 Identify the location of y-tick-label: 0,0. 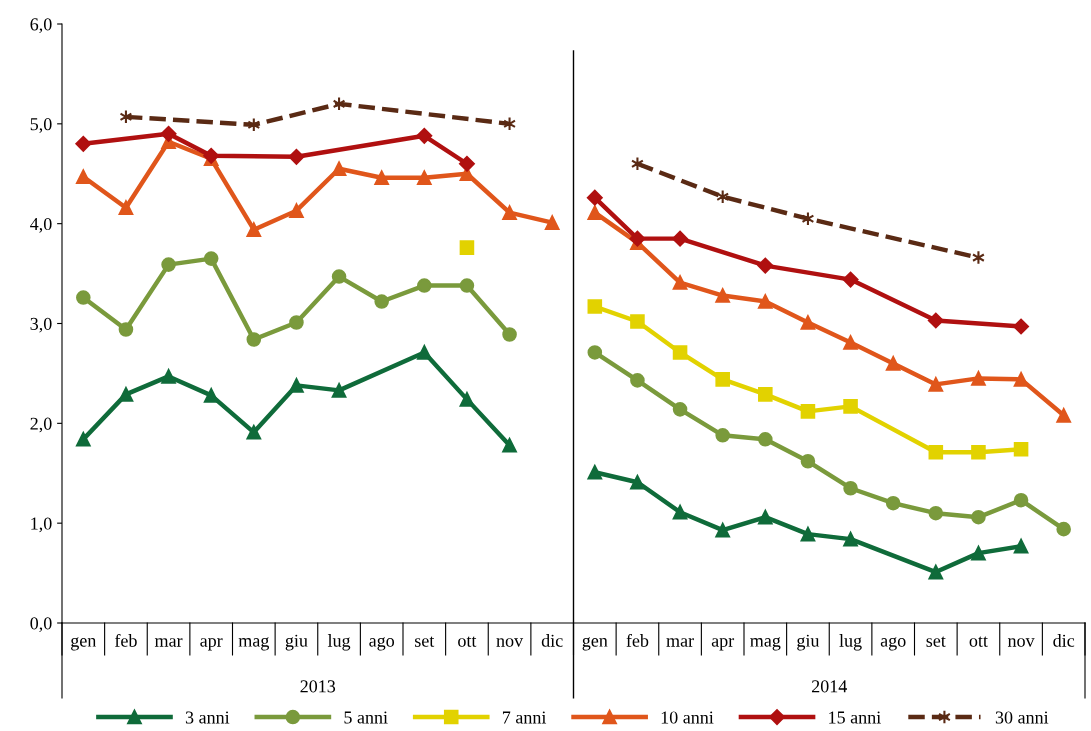
(41, 625).